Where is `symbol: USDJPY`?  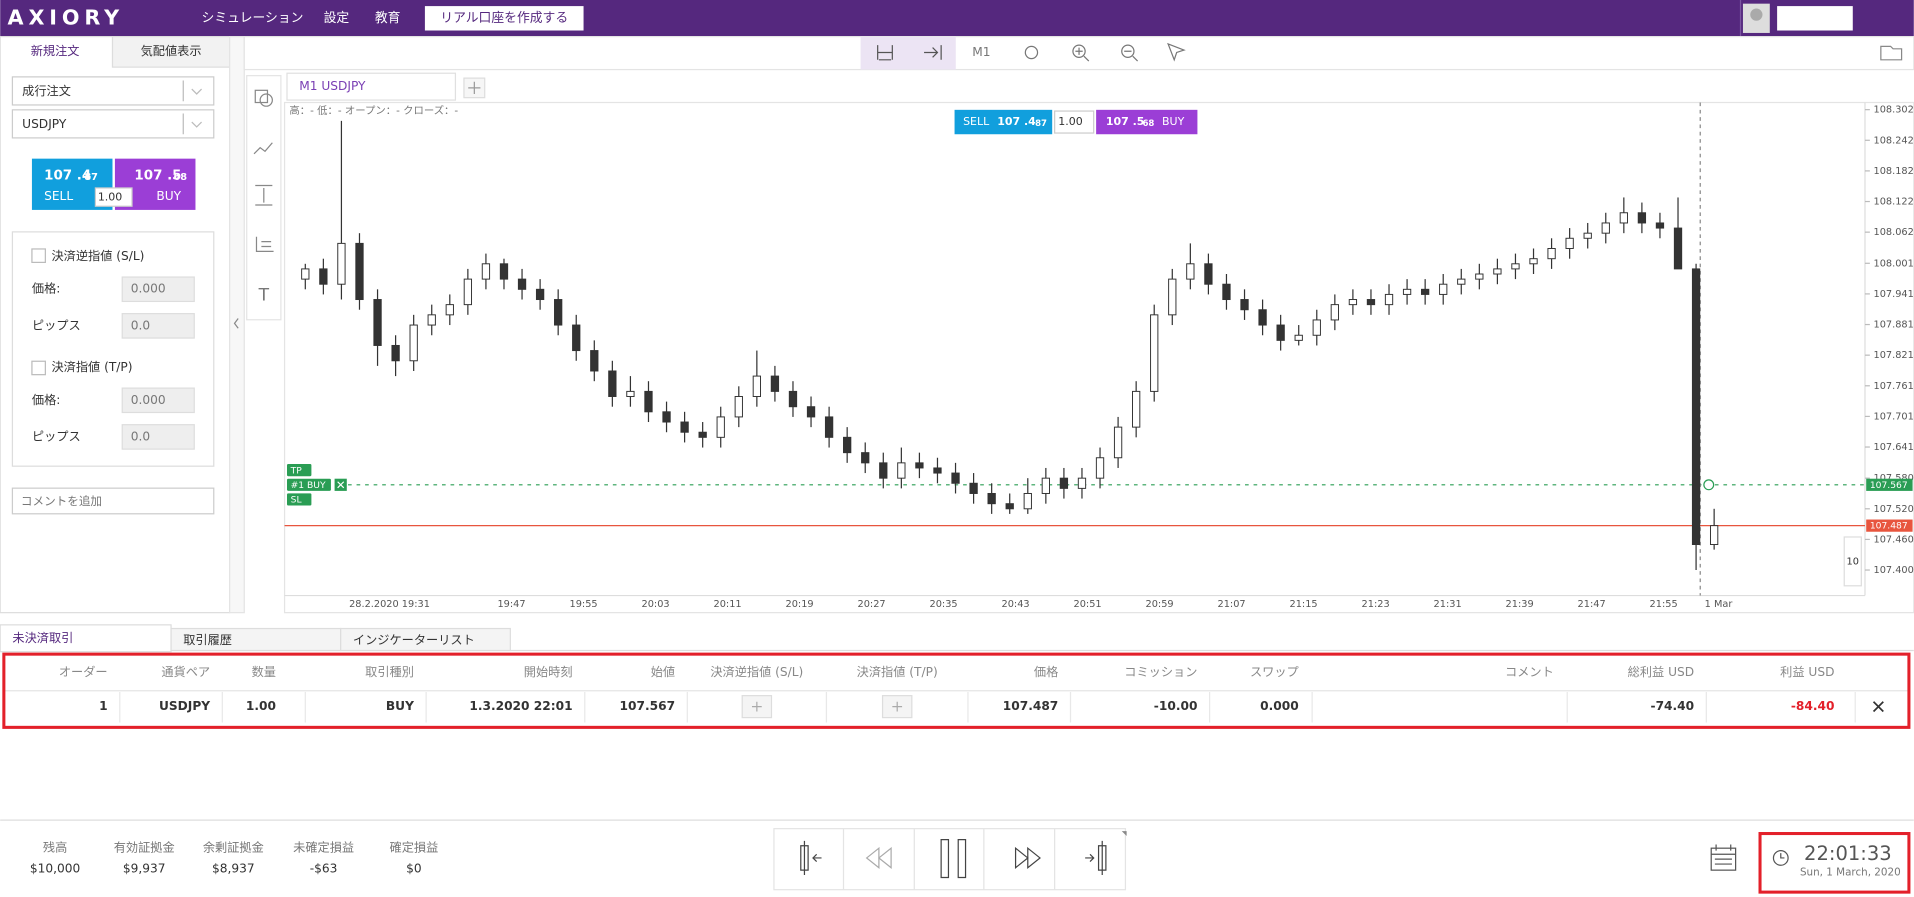 symbol: USDJPY is located at coordinates (44, 124).